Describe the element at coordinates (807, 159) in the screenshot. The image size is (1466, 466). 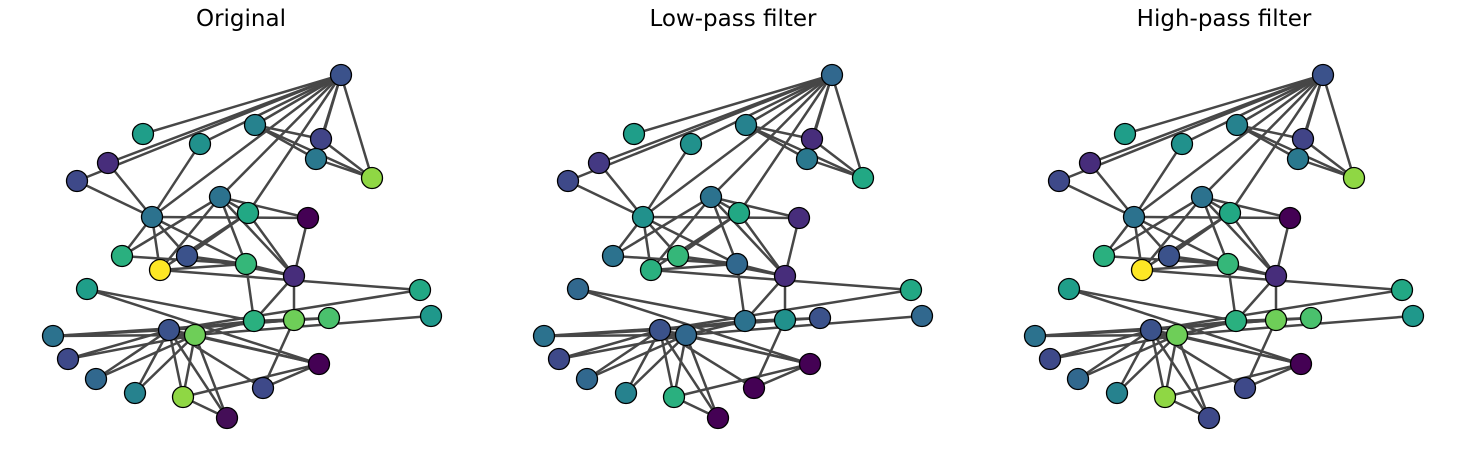
I see `graph-node-n3` at that location.